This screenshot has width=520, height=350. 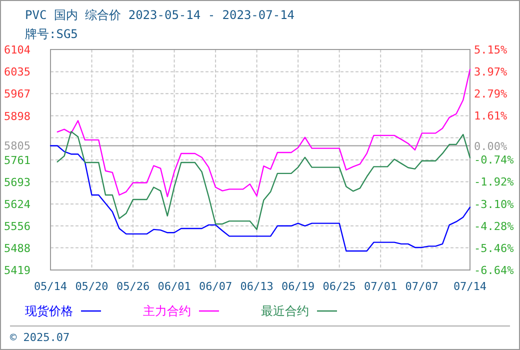 I want to click on x-tick-label: 06/01, so click(x=174, y=286).